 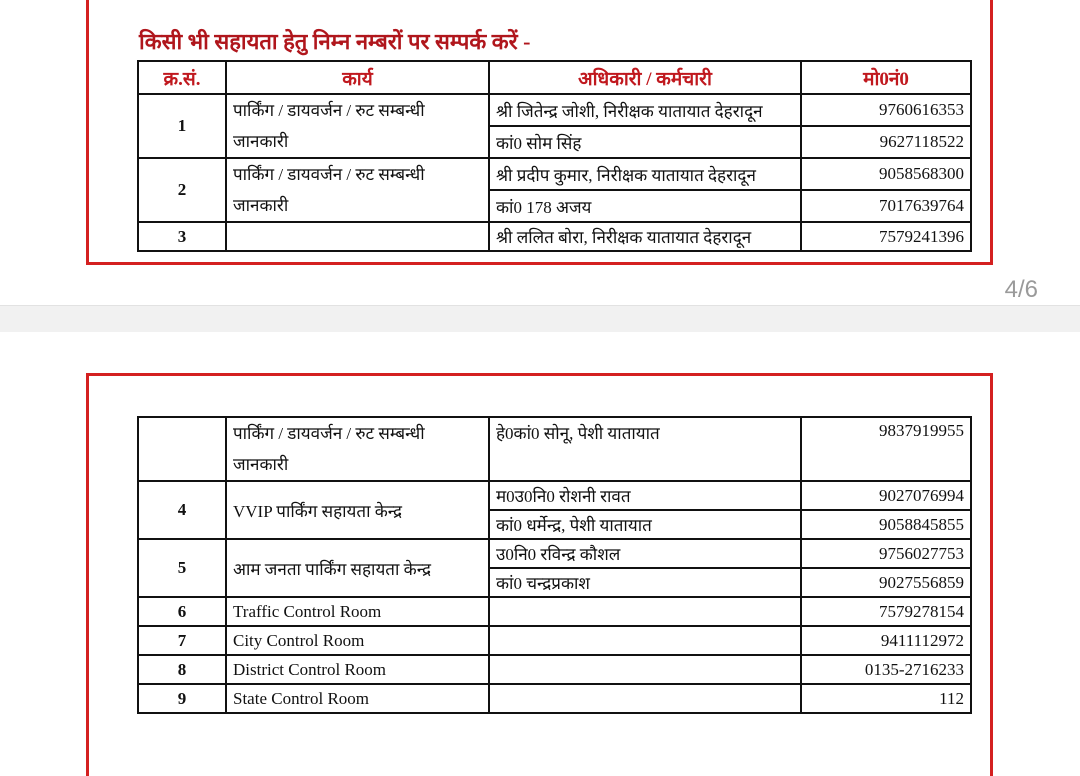 I want to click on table-row: 9 State Control Room 112, so click(x=554, y=698).